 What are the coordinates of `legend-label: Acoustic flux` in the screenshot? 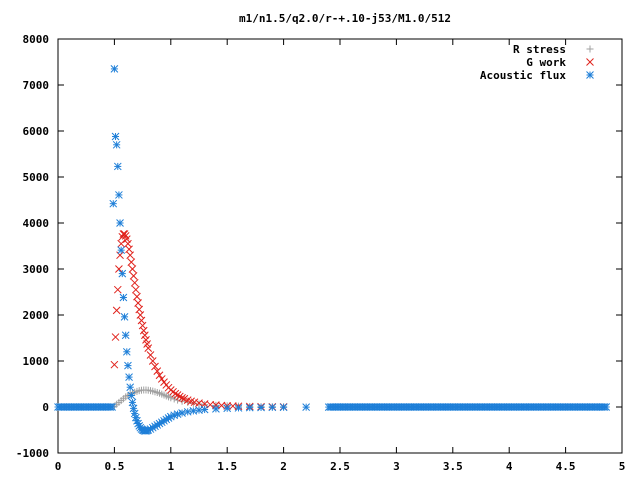 It's located at (523, 75).